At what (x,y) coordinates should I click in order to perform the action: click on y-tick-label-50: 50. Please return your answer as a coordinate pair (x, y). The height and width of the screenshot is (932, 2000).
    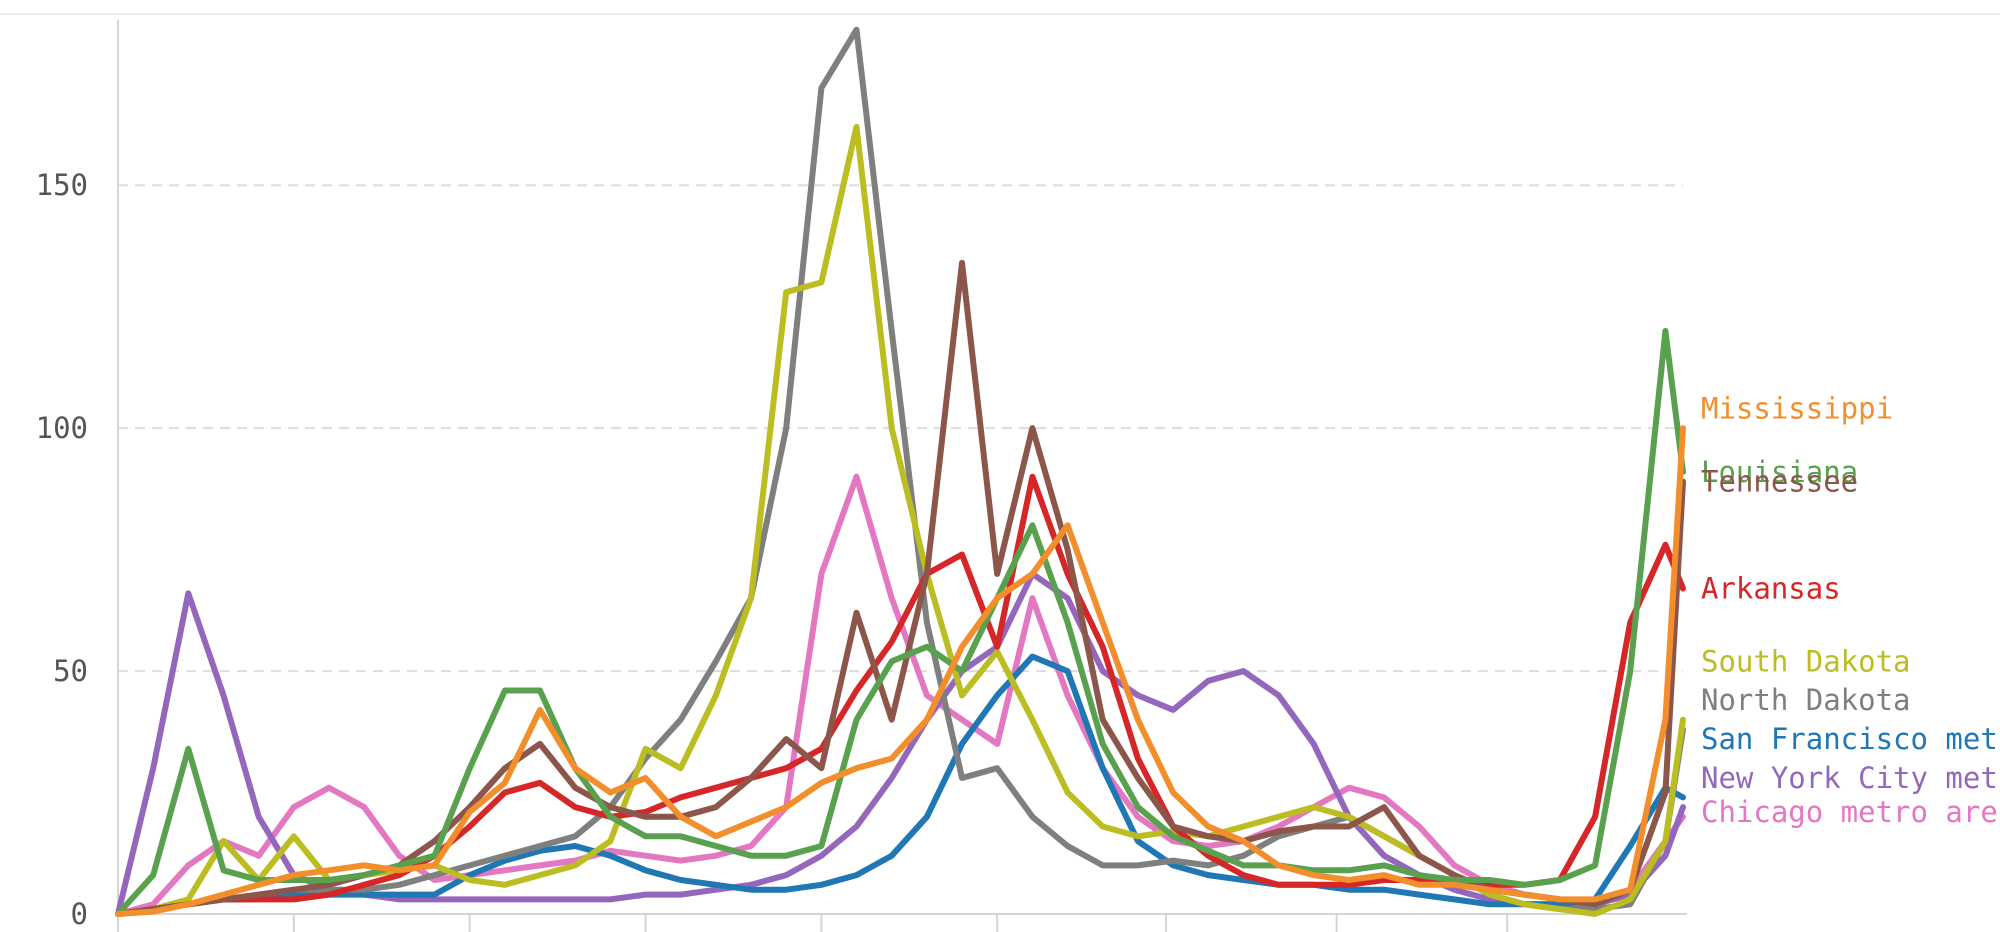
    Looking at the image, I should click on (70, 671).